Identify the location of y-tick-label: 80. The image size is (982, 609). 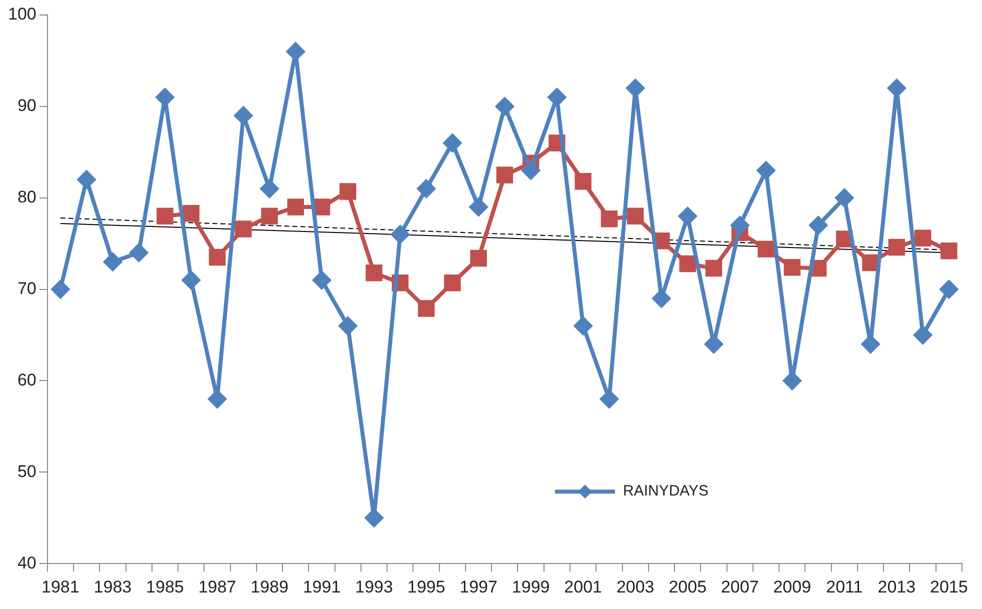
(26, 197).